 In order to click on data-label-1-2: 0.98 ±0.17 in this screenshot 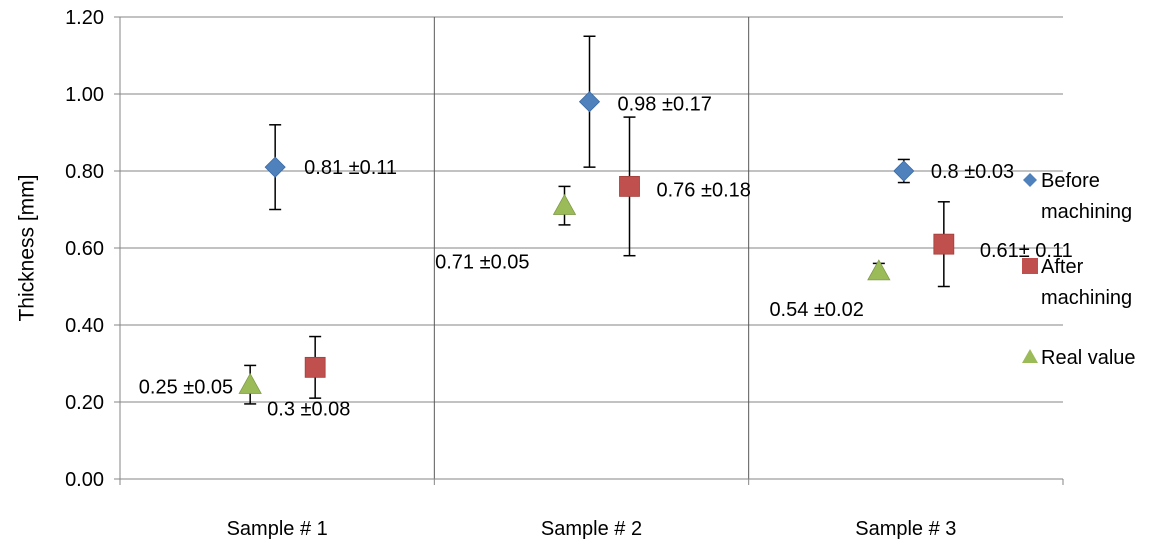, I will do `click(665, 105)`.